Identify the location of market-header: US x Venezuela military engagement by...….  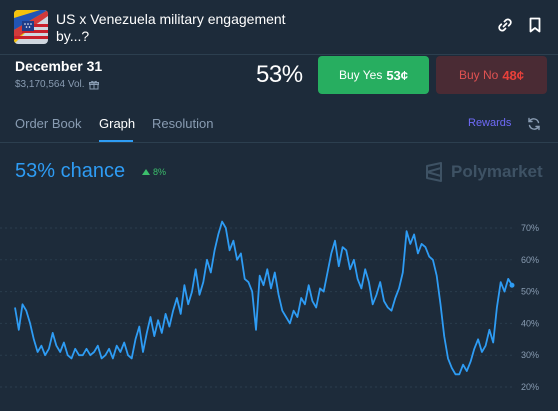
(279, 27).